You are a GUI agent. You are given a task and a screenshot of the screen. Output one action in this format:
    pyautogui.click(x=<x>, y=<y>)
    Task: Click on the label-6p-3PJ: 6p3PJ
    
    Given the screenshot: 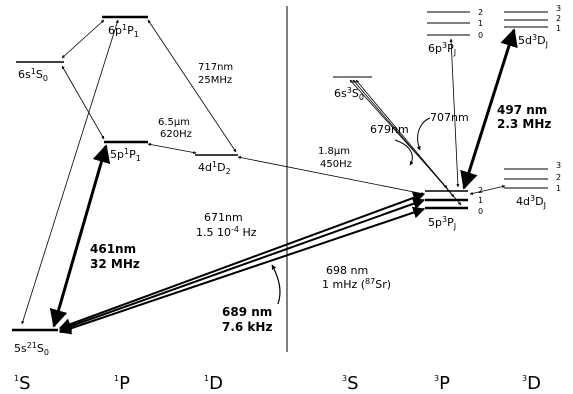 What is the action you would take?
    pyautogui.click(x=442, y=49)
    